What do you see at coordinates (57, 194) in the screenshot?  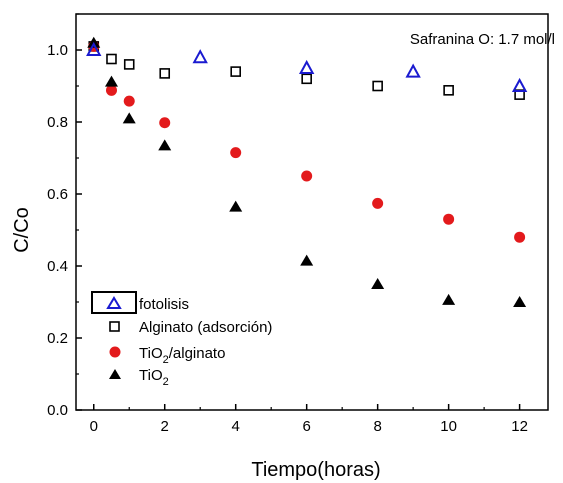 I see `y-tick-label: 0.6` at bounding box center [57, 194].